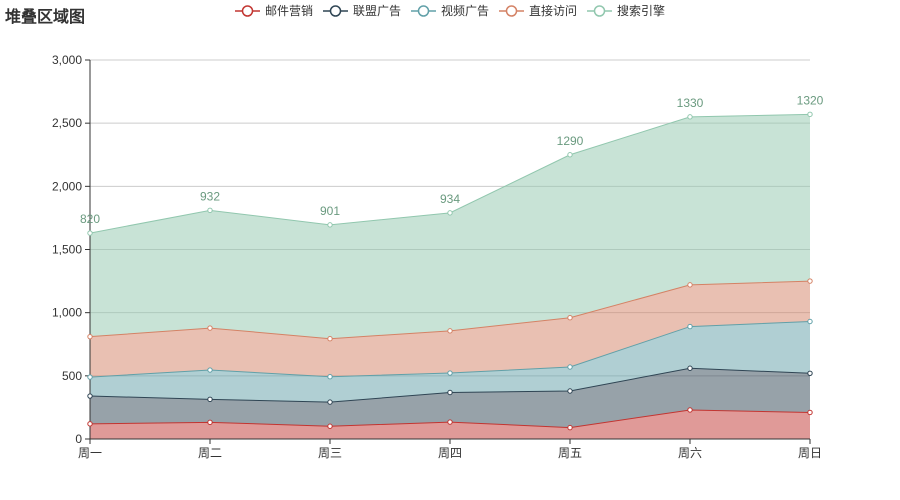  Describe the element at coordinates (570, 453) in the screenshot. I see `x-tick-label: 周五` at that location.